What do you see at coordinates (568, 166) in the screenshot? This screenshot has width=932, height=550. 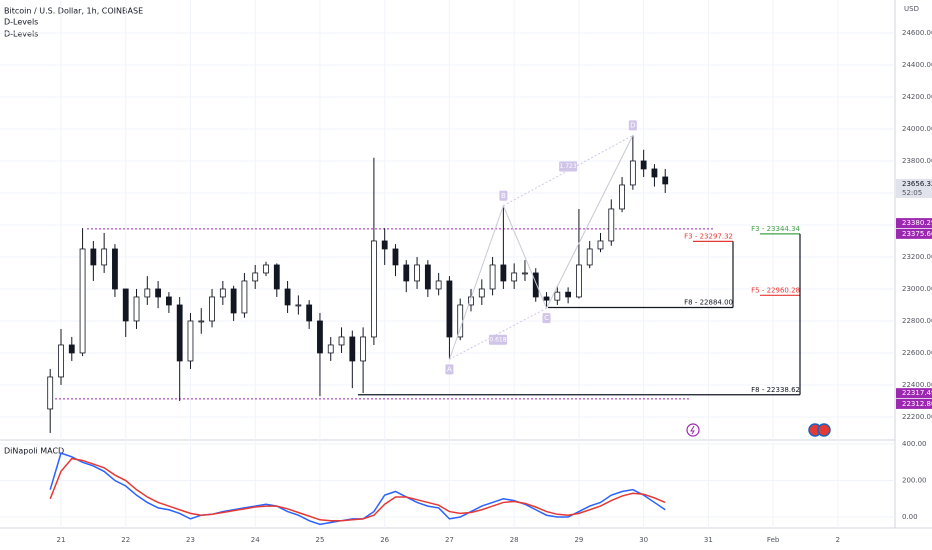 I see `pattern-ratio: 1.723` at bounding box center [568, 166].